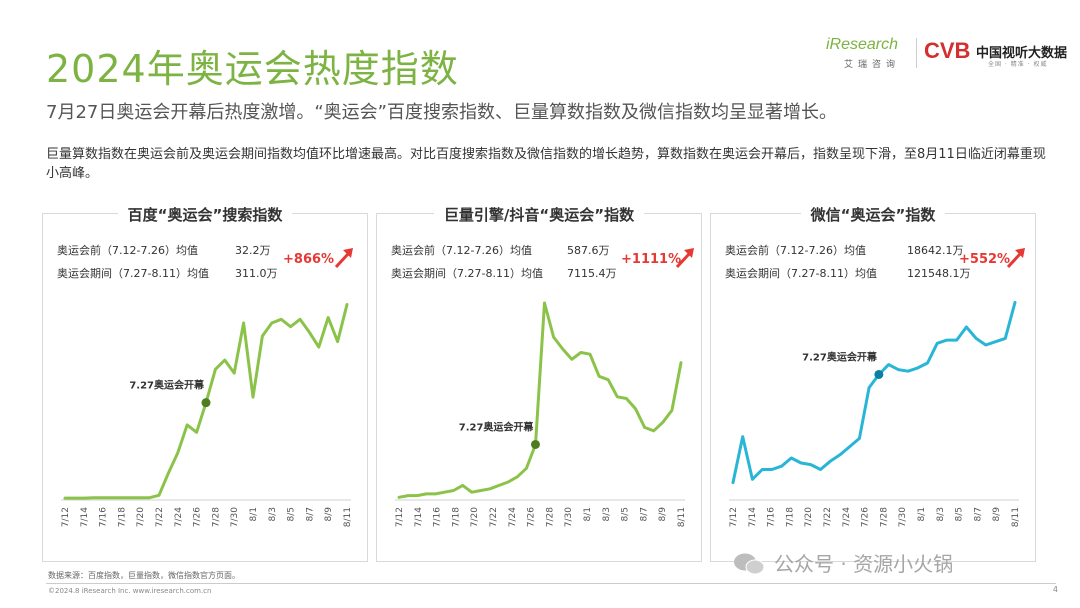 The height and width of the screenshot is (608, 1080). Describe the element at coordinates (539, 215) in the screenshot. I see `chart-title: 巨量引擎/抖音“奥运会”指数` at that location.